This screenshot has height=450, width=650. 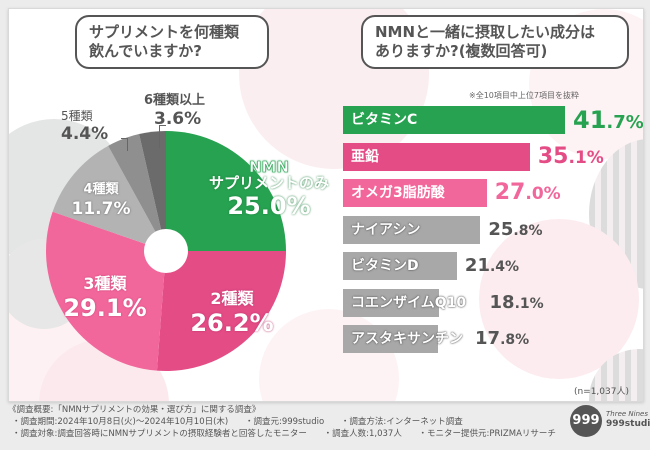 What do you see at coordinates (627, 414) in the screenshot?
I see `logo-tagline: Three Nines` at bounding box center [627, 414].